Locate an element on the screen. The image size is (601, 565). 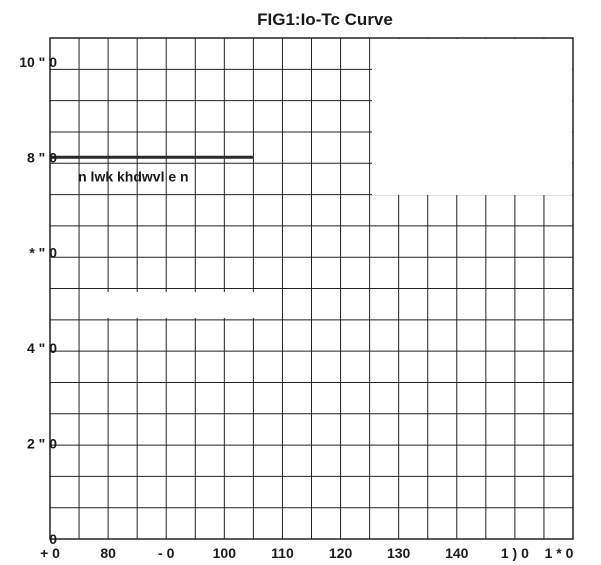
y-tick-label: 8 " 0 is located at coordinates (42, 157).